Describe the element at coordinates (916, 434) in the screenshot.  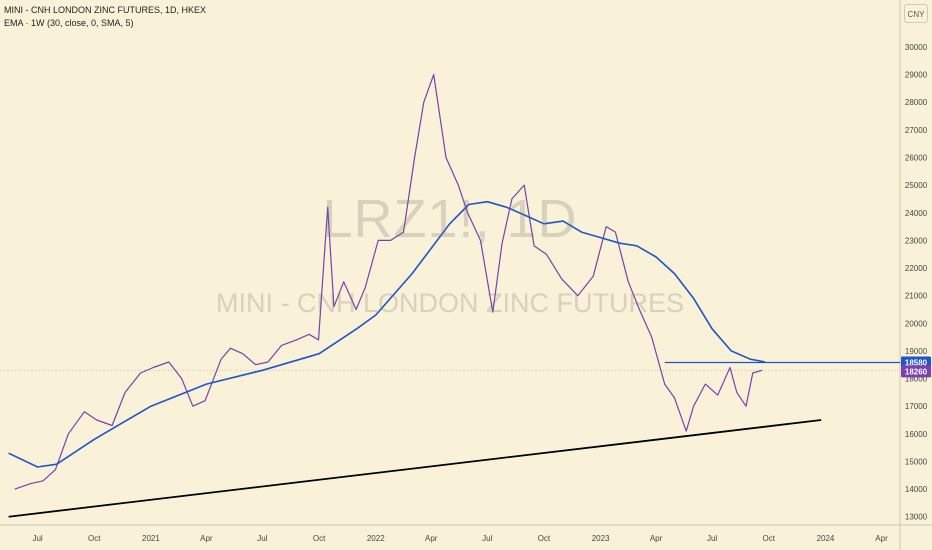
I see `y-tick-label: 16000` at that location.